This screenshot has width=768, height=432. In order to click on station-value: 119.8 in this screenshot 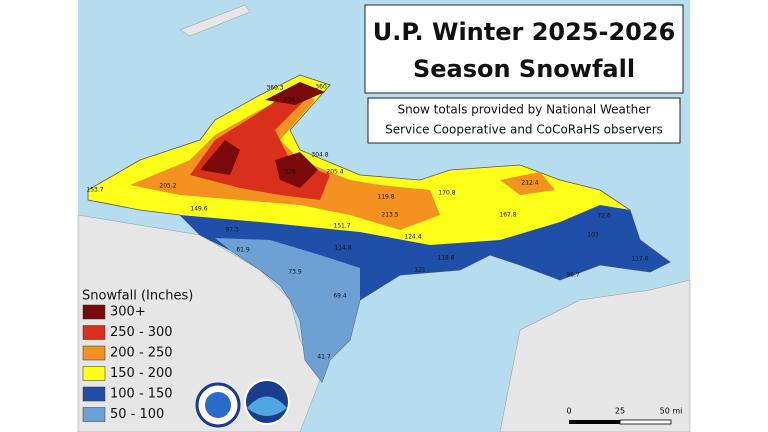, I will do `click(385, 197)`.